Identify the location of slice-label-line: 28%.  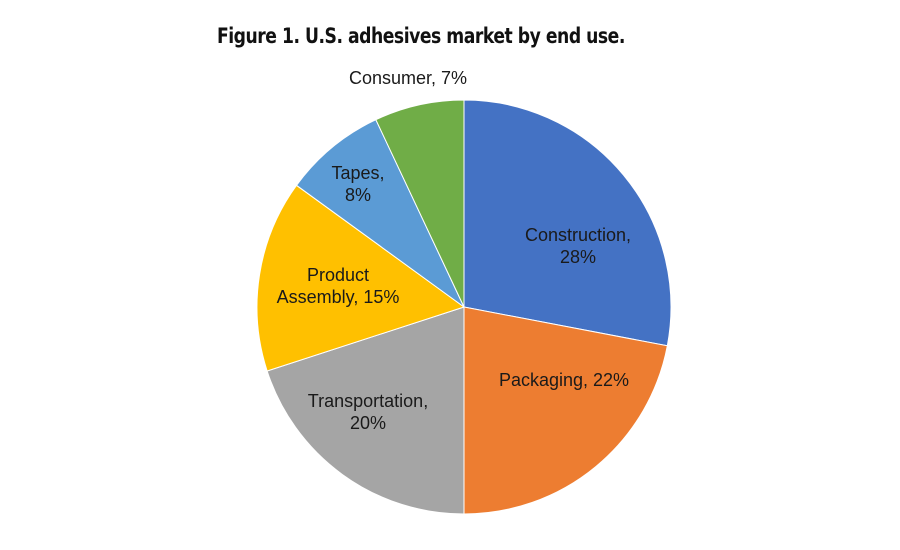
(578, 257).